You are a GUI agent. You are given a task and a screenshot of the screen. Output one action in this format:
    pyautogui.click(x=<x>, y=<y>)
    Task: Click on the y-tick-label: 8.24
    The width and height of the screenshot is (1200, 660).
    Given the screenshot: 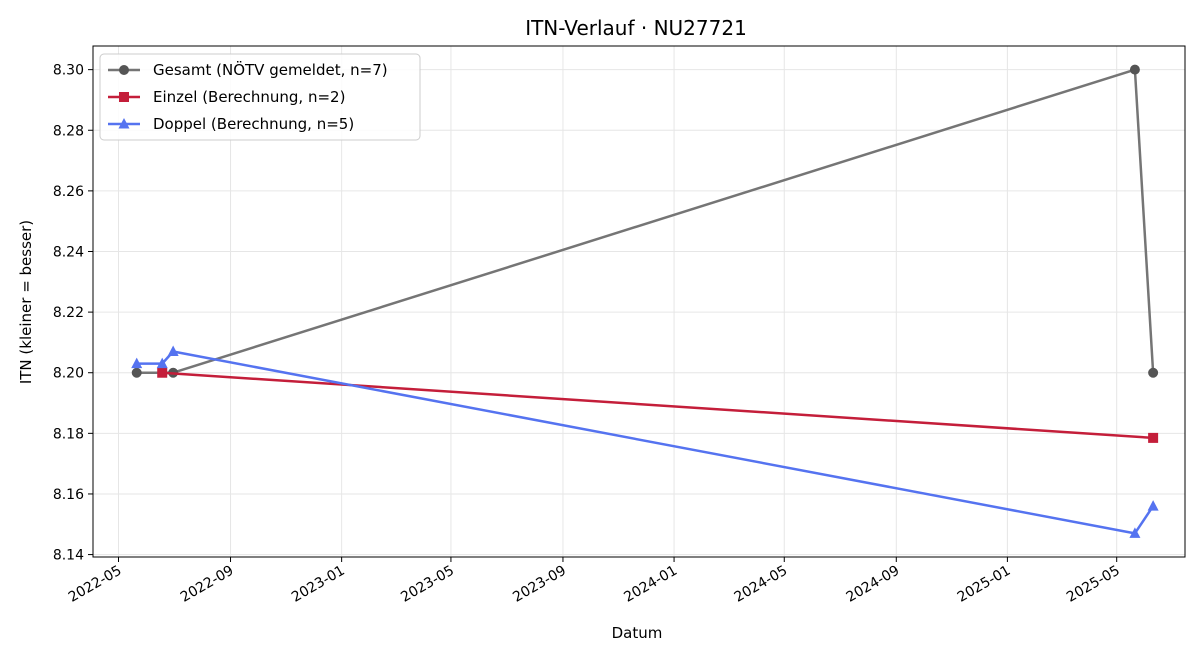 What is the action you would take?
    pyautogui.click(x=68, y=252)
    